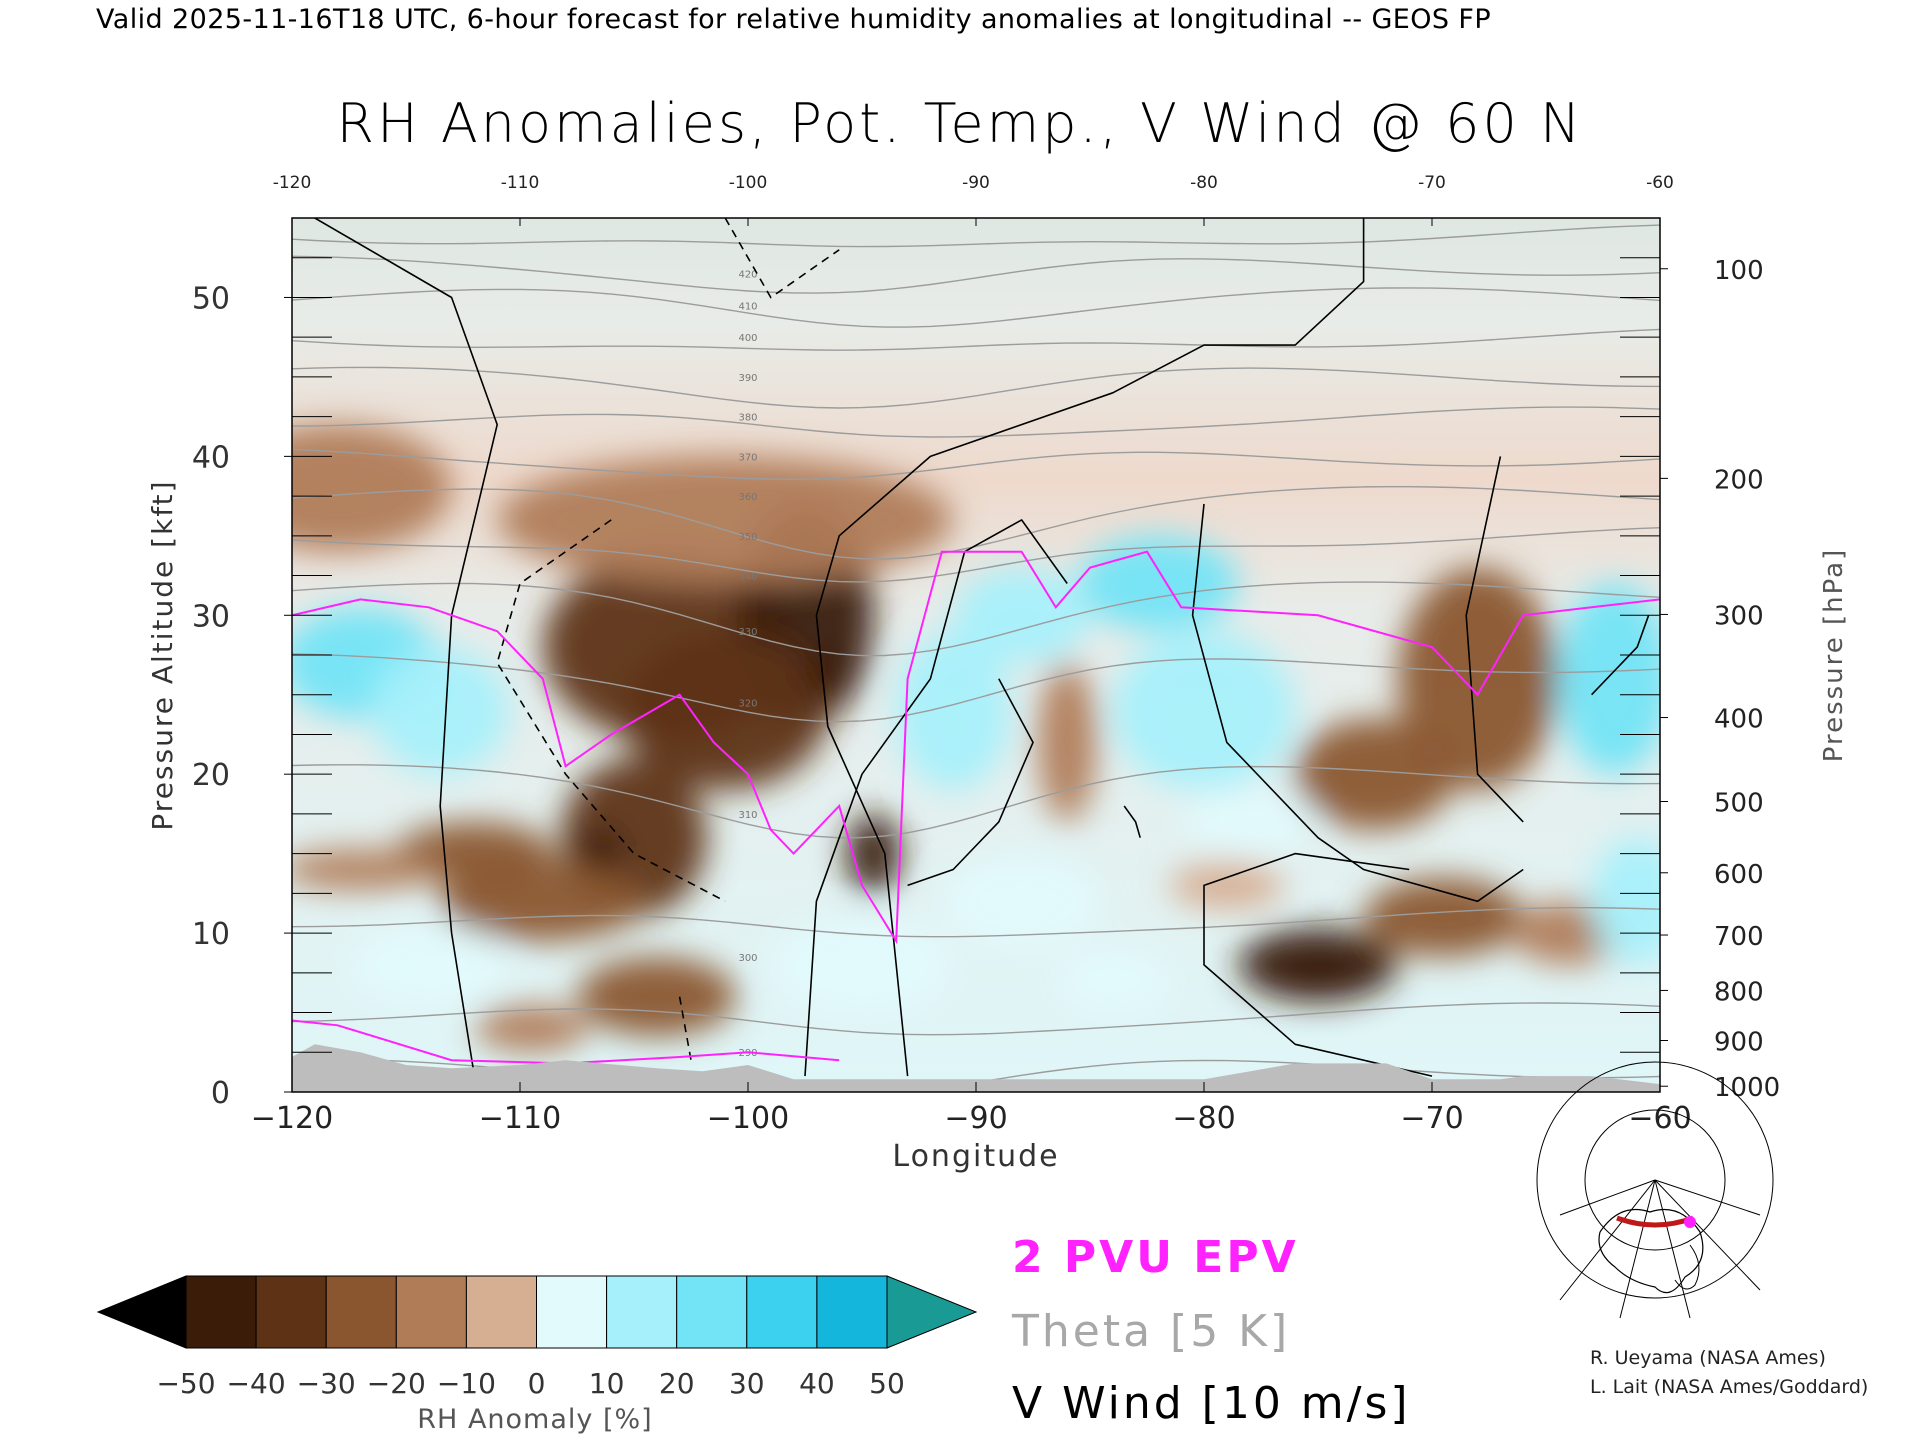 The width and height of the screenshot is (1920, 1440). What do you see at coordinates (211, 616) in the screenshot?
I see `y-tick-label: 30` at bounding box center [211, 616].